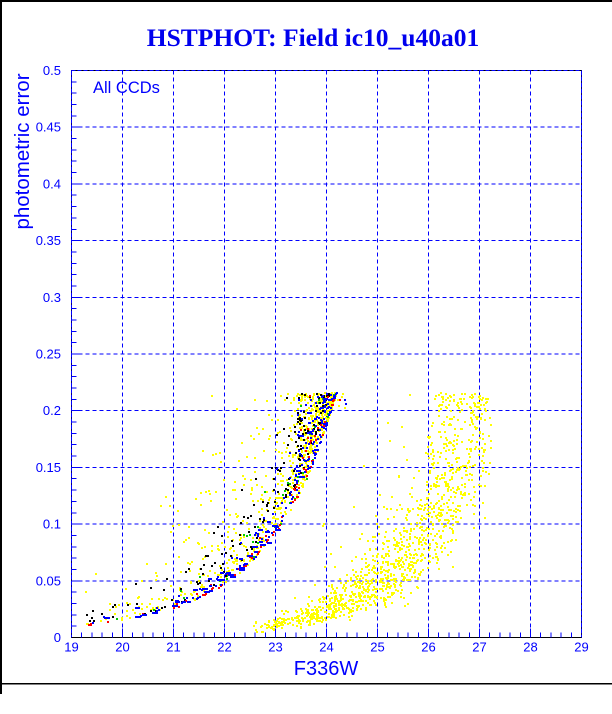 The width and height of the screenshot is (612, 714). Describe the element at coordinates (479, 647) in the screenshot. I see `svg-text: 27` at that location.